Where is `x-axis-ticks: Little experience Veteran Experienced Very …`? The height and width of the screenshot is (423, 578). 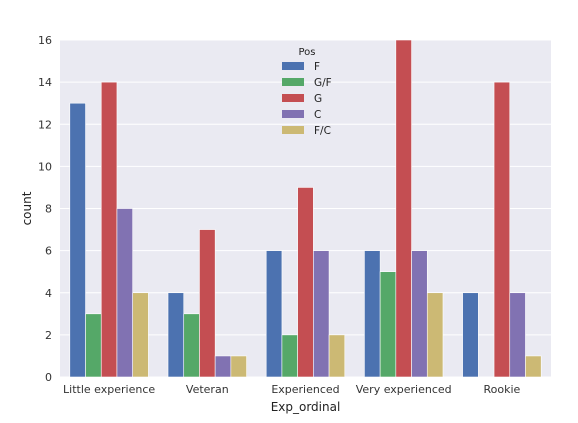 x-axis-ticks: Little experience Veteran Experienced Very … is located at coordinates (291, 389).